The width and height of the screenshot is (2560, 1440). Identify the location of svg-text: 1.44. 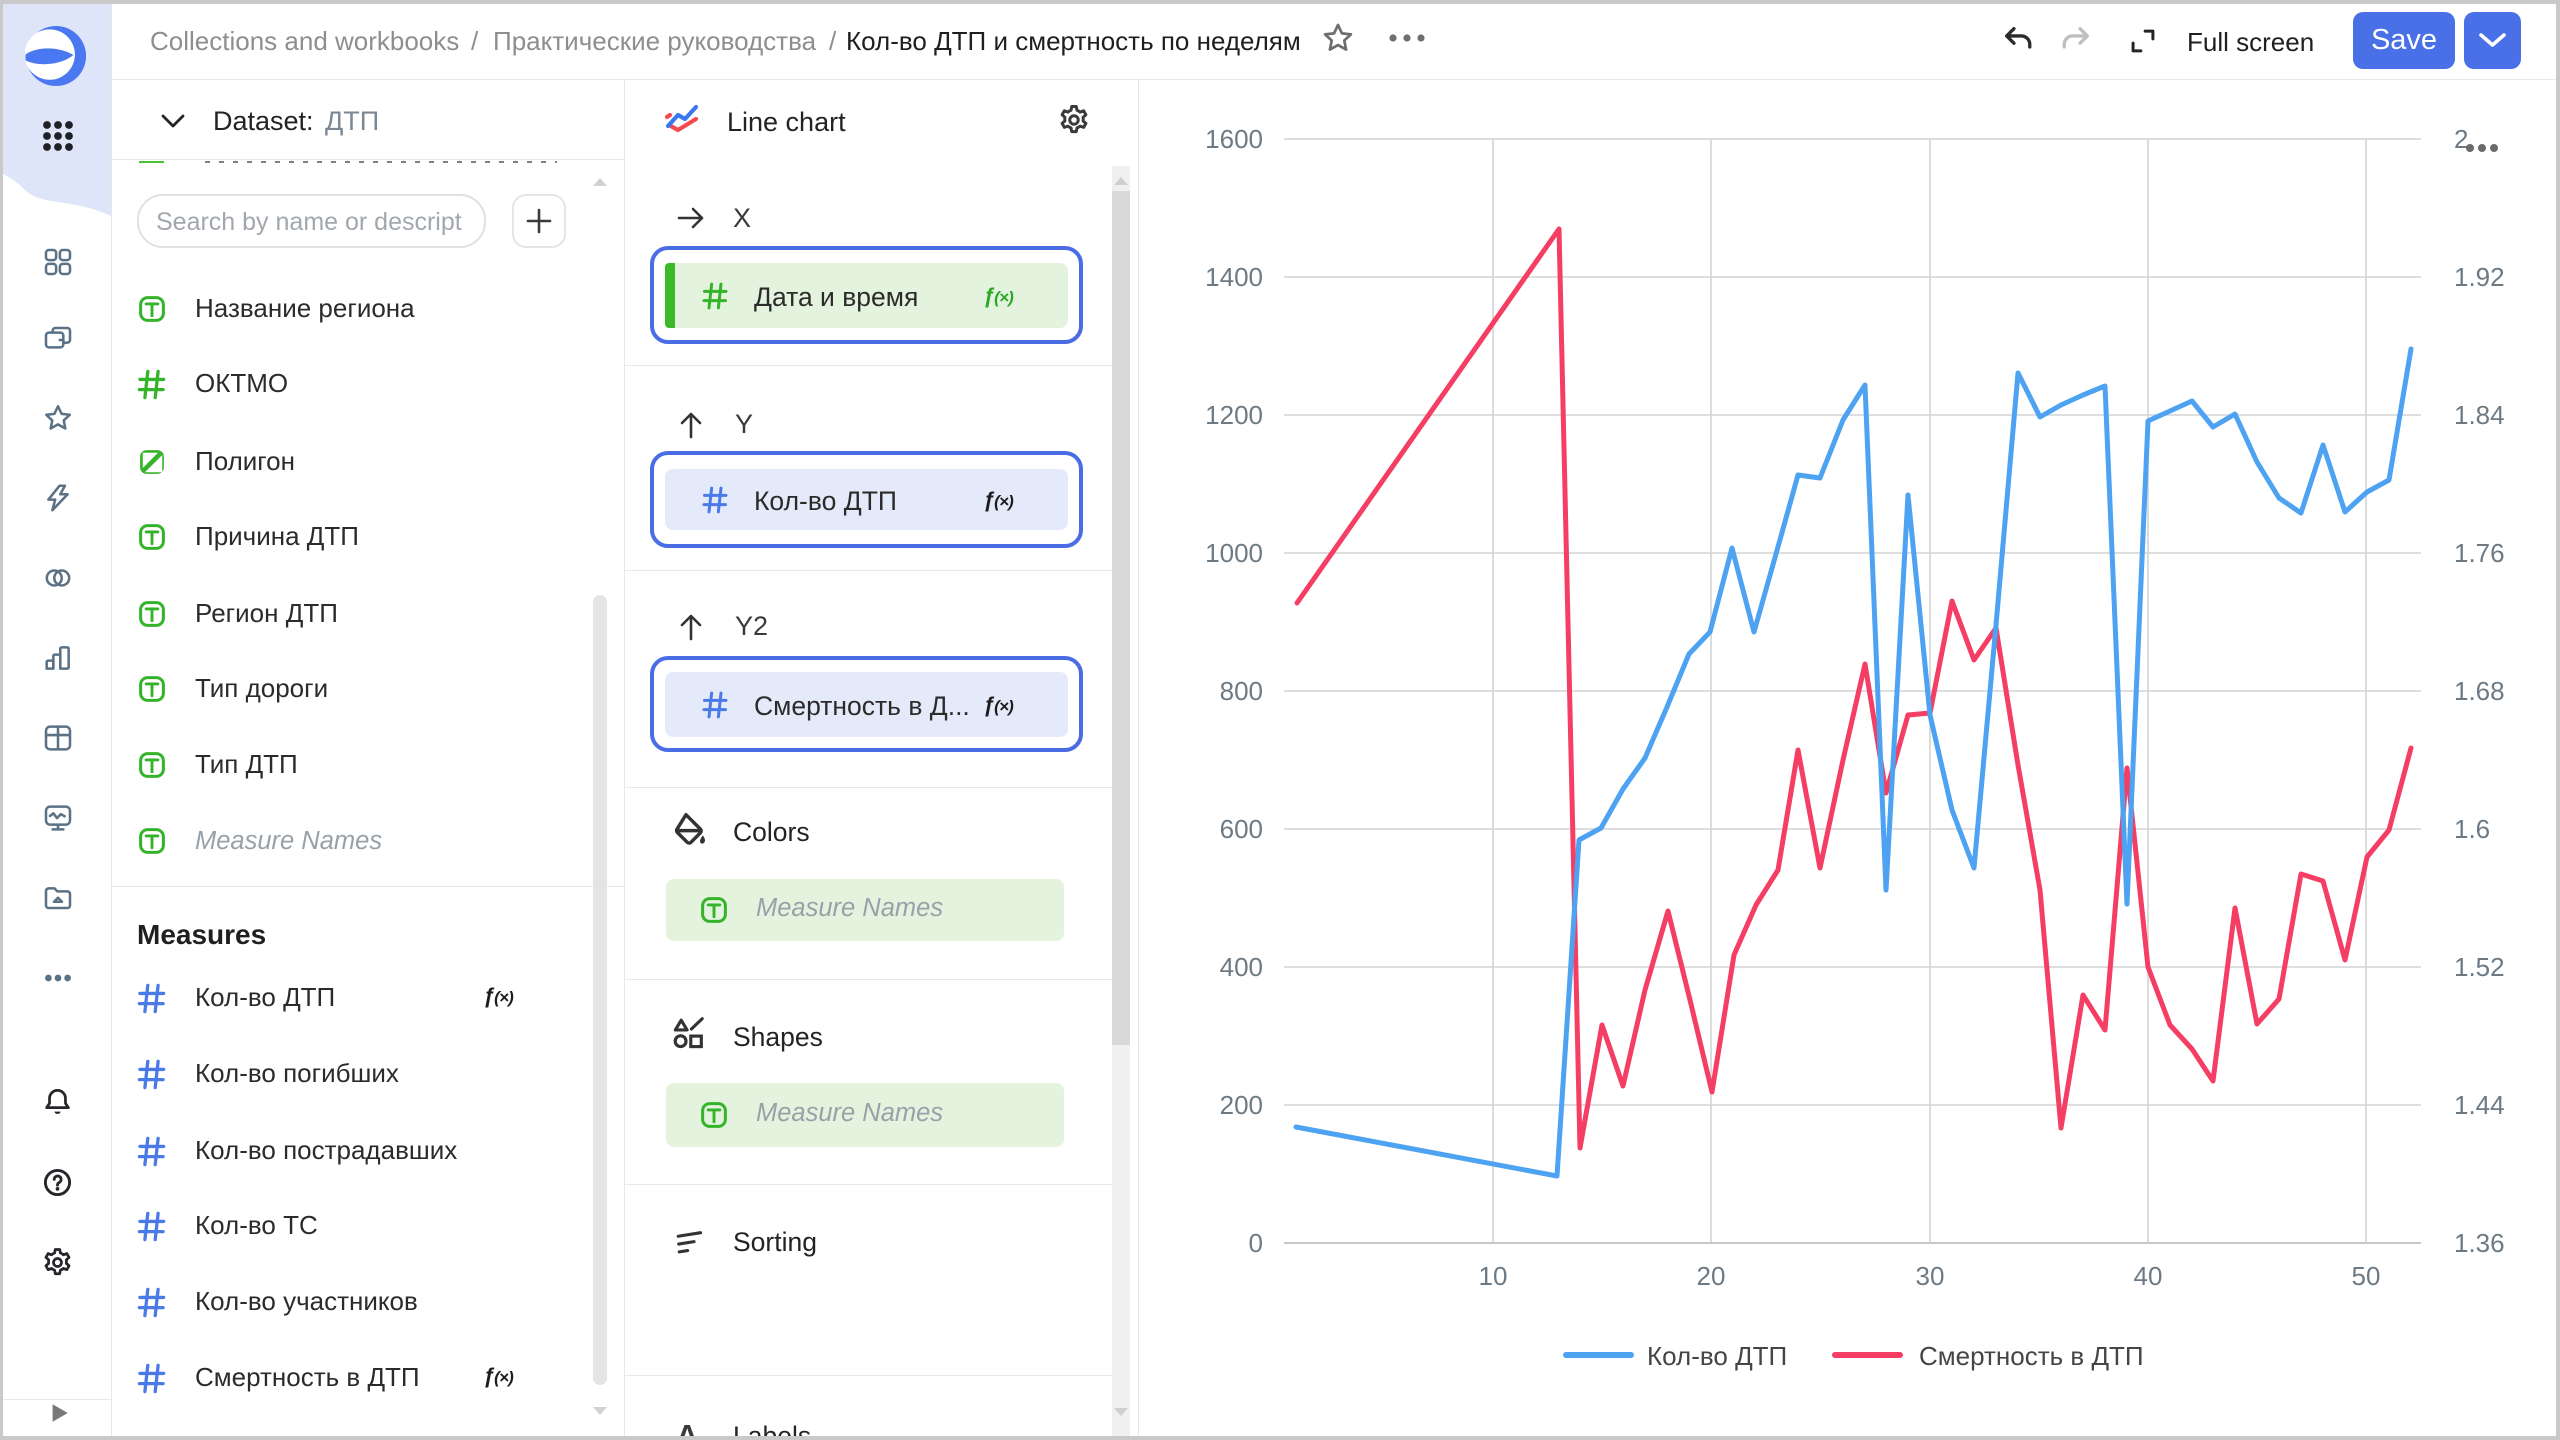
(2479, 1105).